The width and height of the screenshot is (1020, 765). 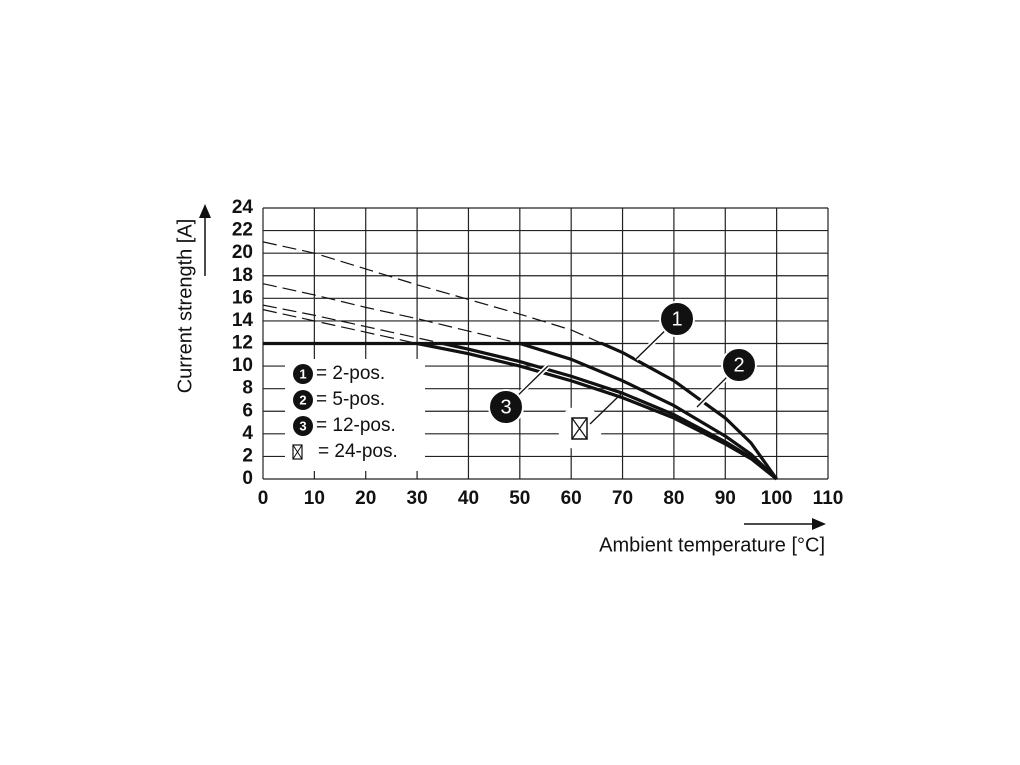 I want to click on x-tick-label: 20, so click(x=365, y=498).